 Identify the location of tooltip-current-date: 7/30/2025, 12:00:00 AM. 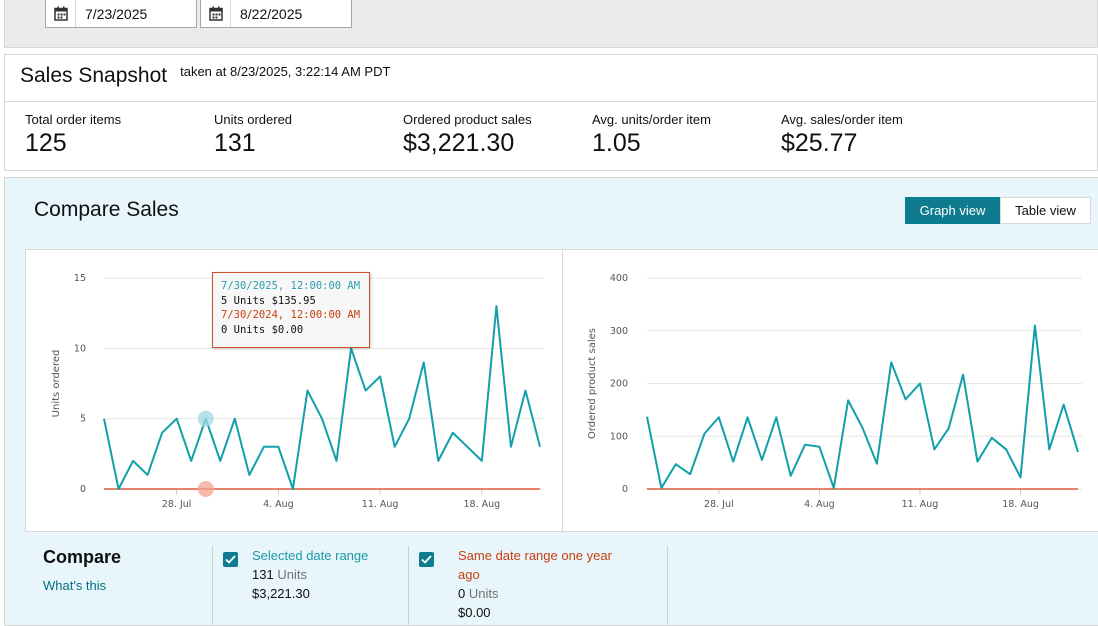
(291, 286).